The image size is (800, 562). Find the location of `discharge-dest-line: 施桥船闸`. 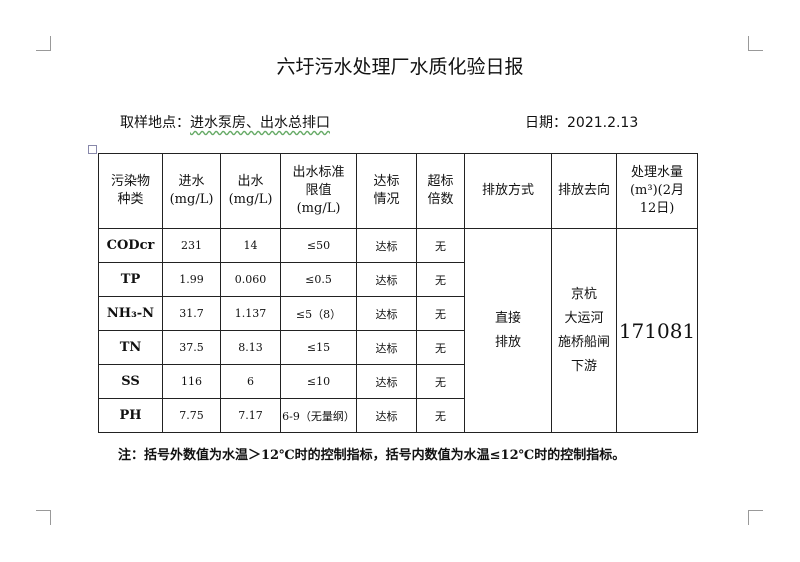

discharge-dest-line: 施桥船闸 is located at coordinates (583, 342).